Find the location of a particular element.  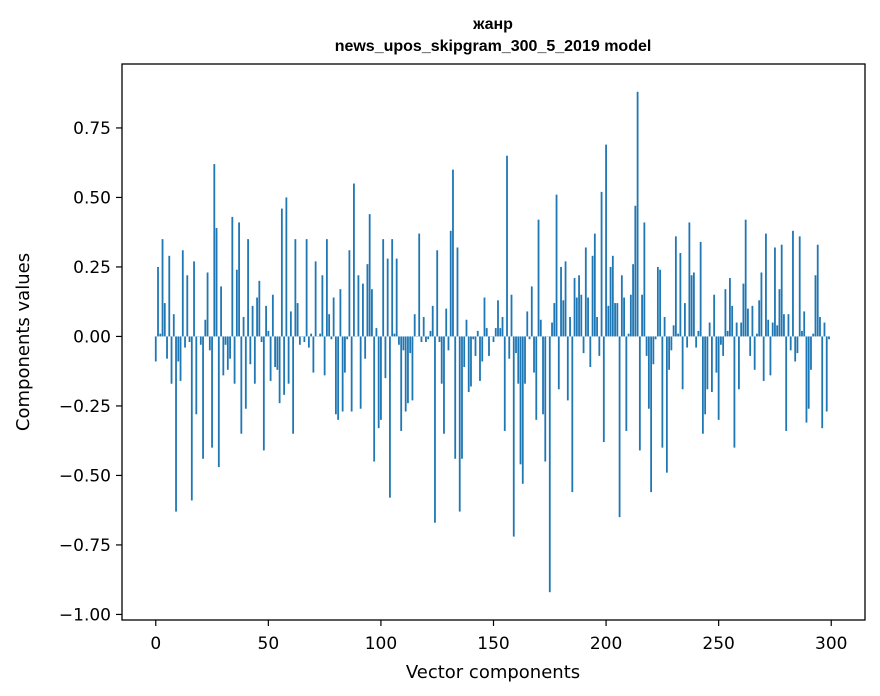

x-tick-label: 250 is located at coordinates (718, 644).